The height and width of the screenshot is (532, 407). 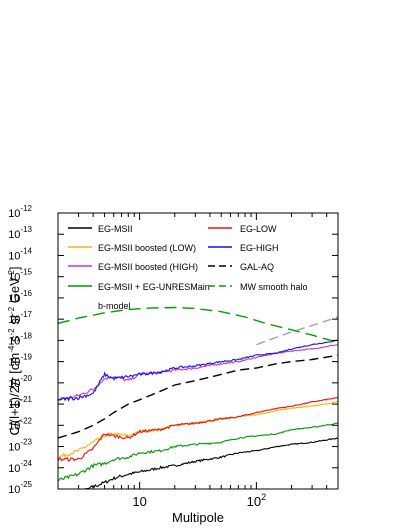 What do you see at coordinates (154, 287) in the screenshot?
I see `legend-label: EG-MSII + EG-UNRESMain` at bounding box center [154, 287].